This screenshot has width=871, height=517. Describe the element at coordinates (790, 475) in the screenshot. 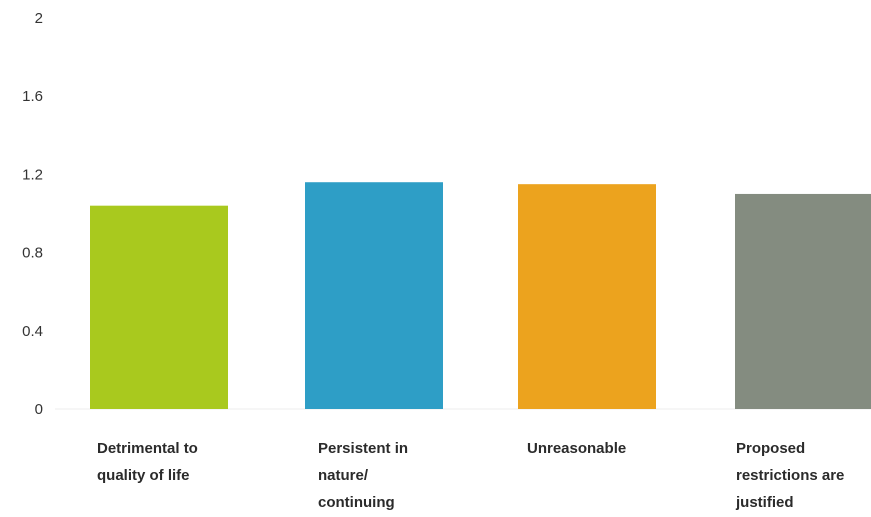

I see `category-label-proposed-restrictions: Proposed restrictions are justified` at that location.